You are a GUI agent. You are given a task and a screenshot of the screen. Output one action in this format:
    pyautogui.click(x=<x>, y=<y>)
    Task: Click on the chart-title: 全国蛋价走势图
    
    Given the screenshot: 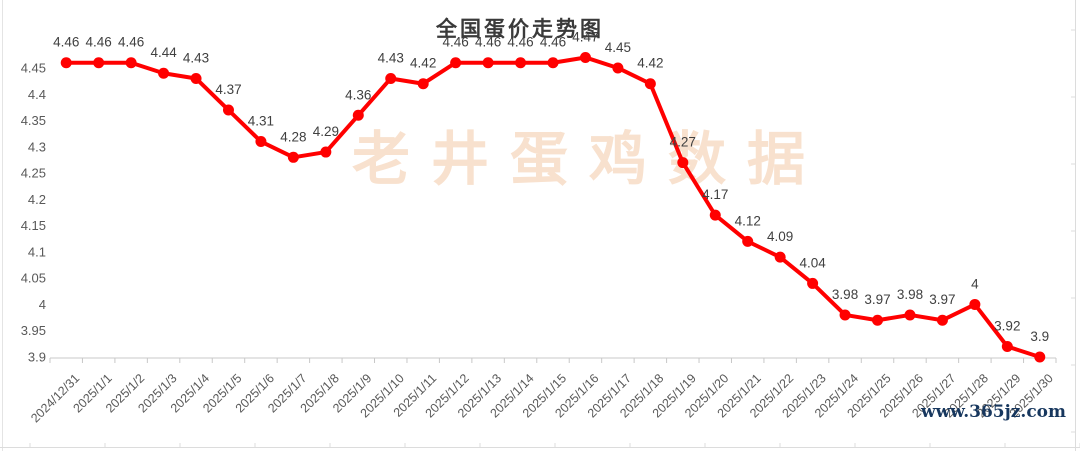 What is the action you would take?
    pyautogui.click(x=520, y=28)
    